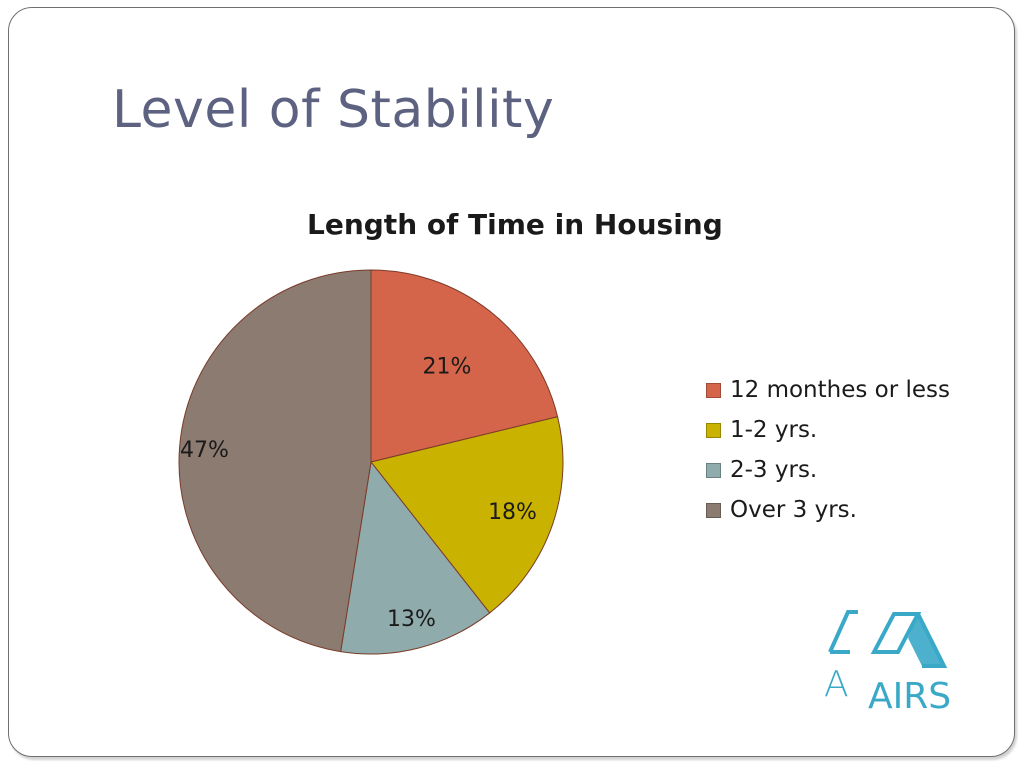  What do you see at coordinates (828, 470) in the screenshot?
I see `legend-item: 2-3 yrs.` at bounding box center [828, 470].